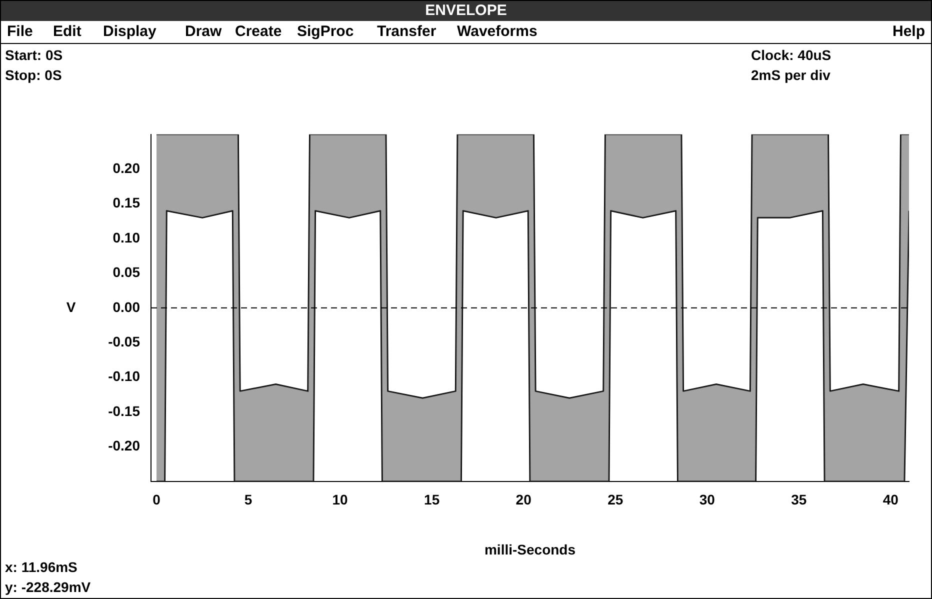 Image resolution: width=932 pixels, height=599 pixels. I want to click on x-tick-label: 10, so click(340, 500).